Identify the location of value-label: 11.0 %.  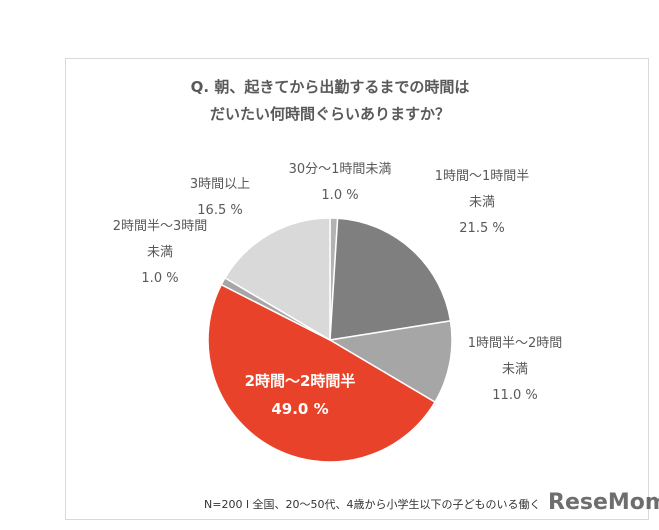
(515, 395).